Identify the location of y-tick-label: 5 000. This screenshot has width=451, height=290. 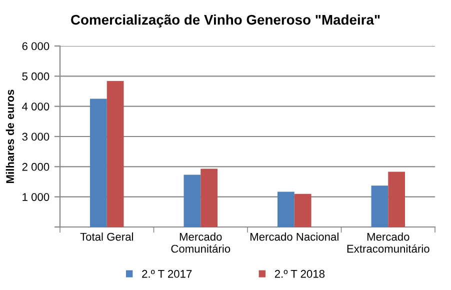
(36, 76).